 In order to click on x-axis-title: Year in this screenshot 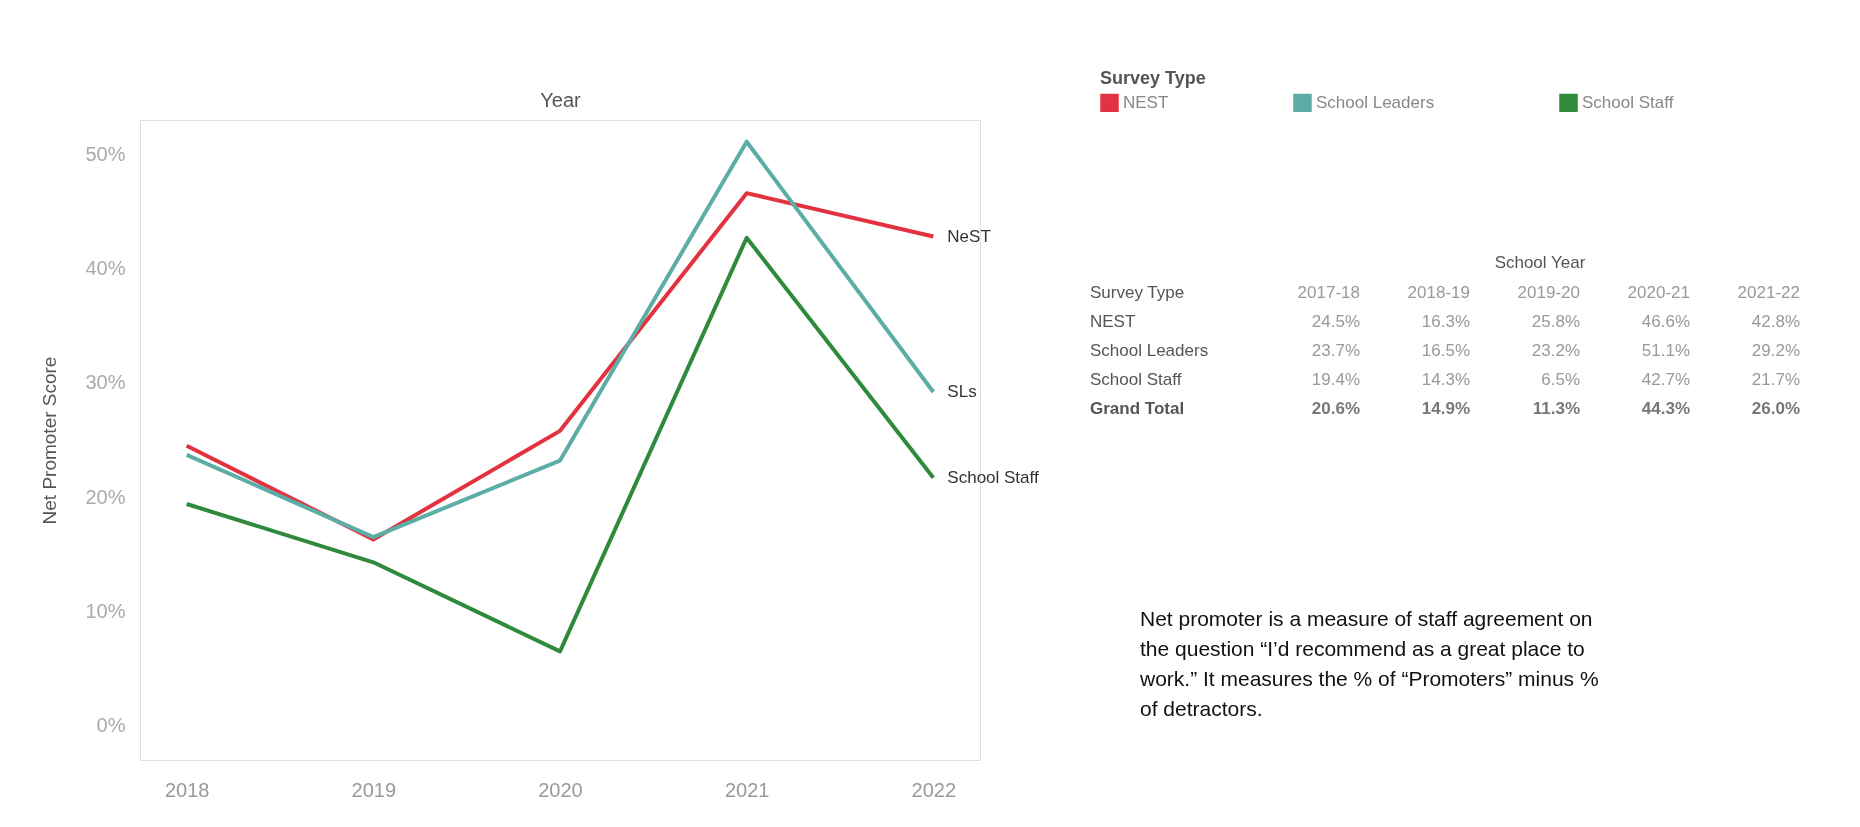, I will do `click(561, 99)`.